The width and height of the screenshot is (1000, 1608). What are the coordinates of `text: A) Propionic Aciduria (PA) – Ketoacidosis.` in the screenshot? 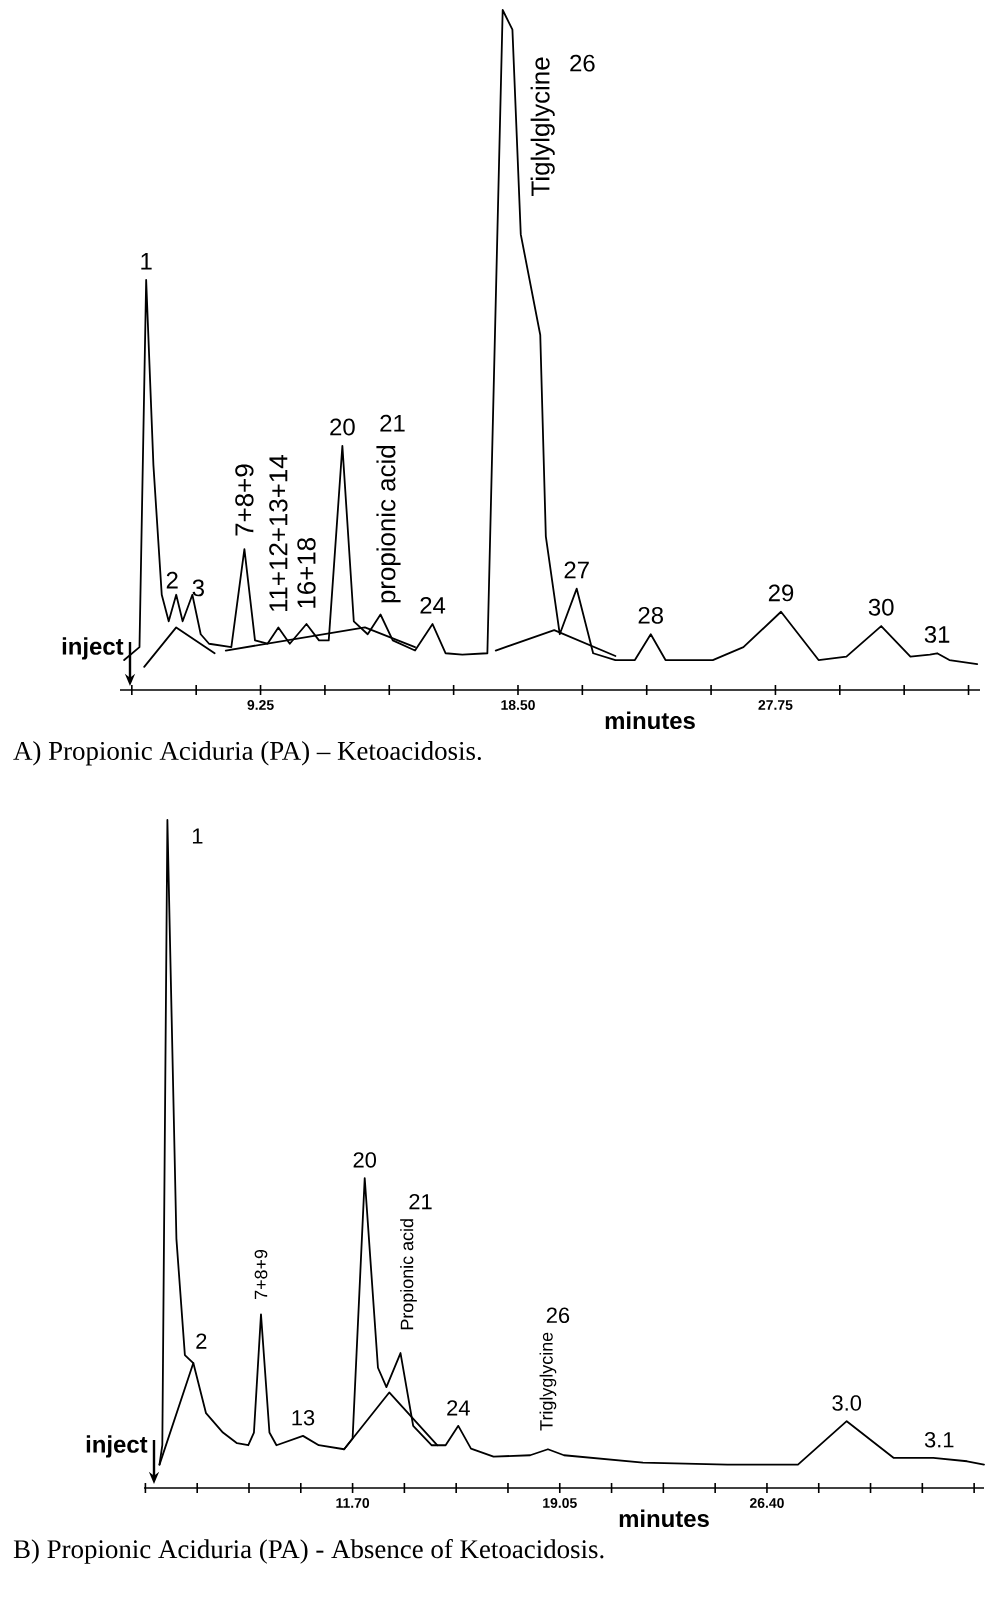 It's located at (247, 753).